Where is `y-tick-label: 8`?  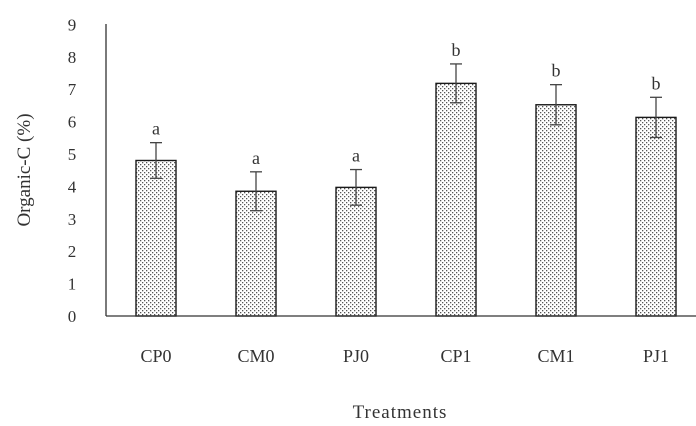 y-tick-label: 8 is located at coordinates (72, 57).